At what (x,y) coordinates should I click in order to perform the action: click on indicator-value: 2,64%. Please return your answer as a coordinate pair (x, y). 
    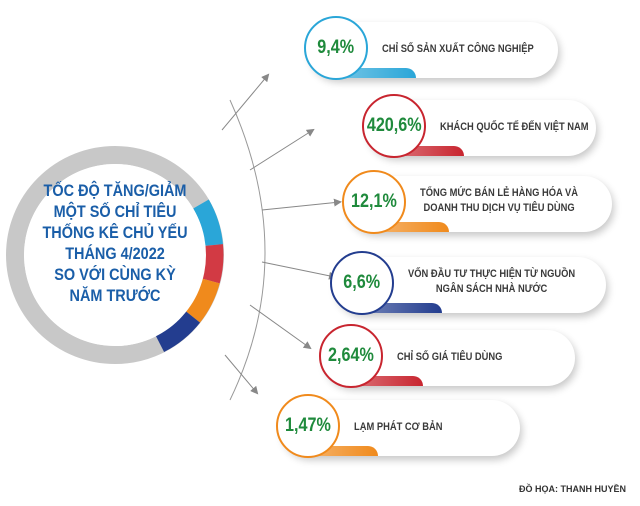
    Looking at the image, I should click on (351, 355).